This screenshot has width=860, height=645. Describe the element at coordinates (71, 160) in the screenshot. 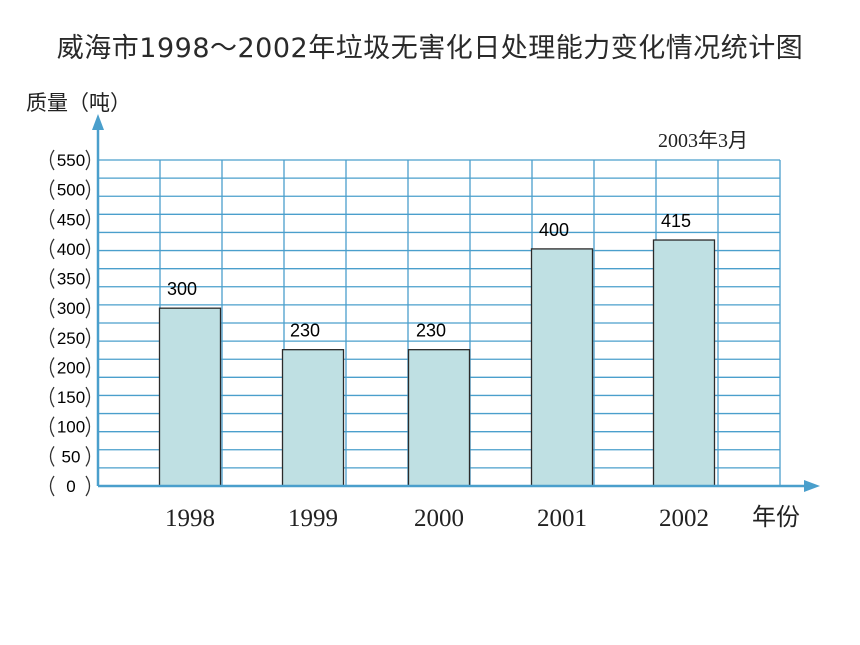

I see `y-tick-label: 550` at that location.